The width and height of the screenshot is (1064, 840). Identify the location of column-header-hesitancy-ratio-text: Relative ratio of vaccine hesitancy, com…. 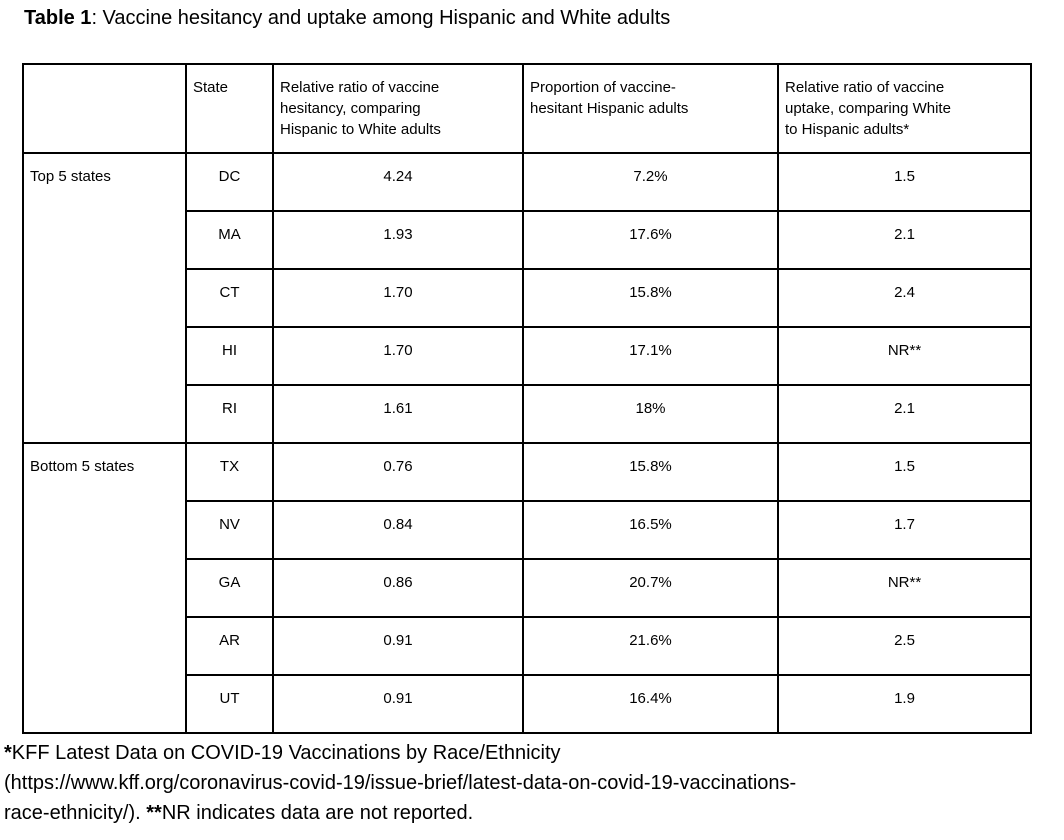
(360, 108).